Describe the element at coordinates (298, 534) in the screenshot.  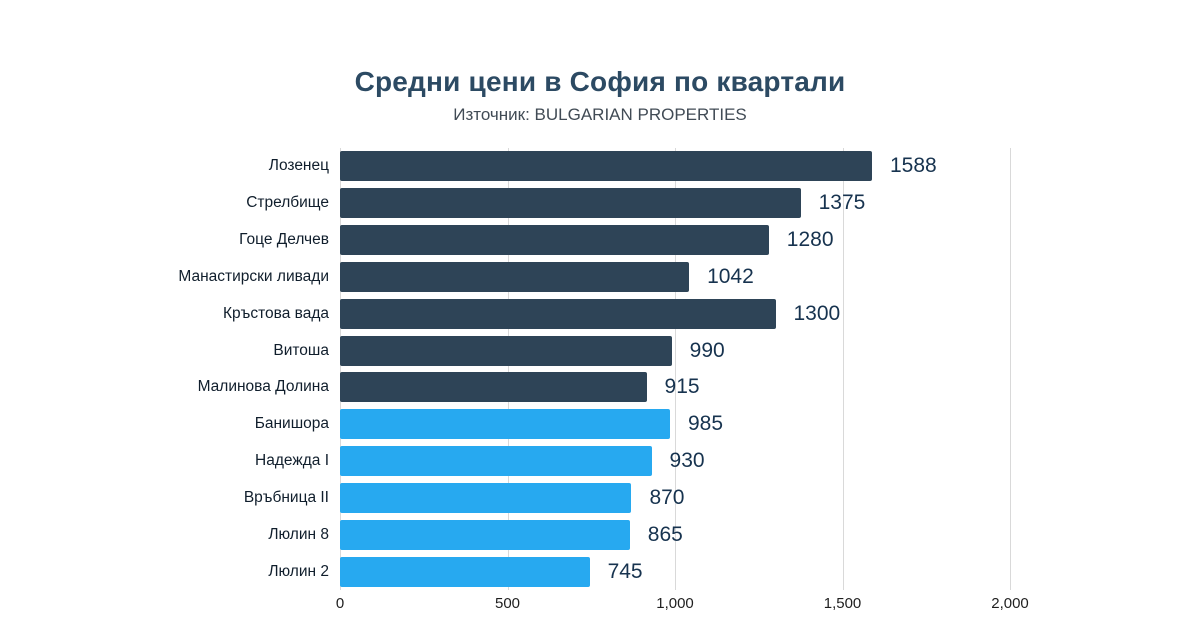
I see `category-label: Люлин 8` at that location.